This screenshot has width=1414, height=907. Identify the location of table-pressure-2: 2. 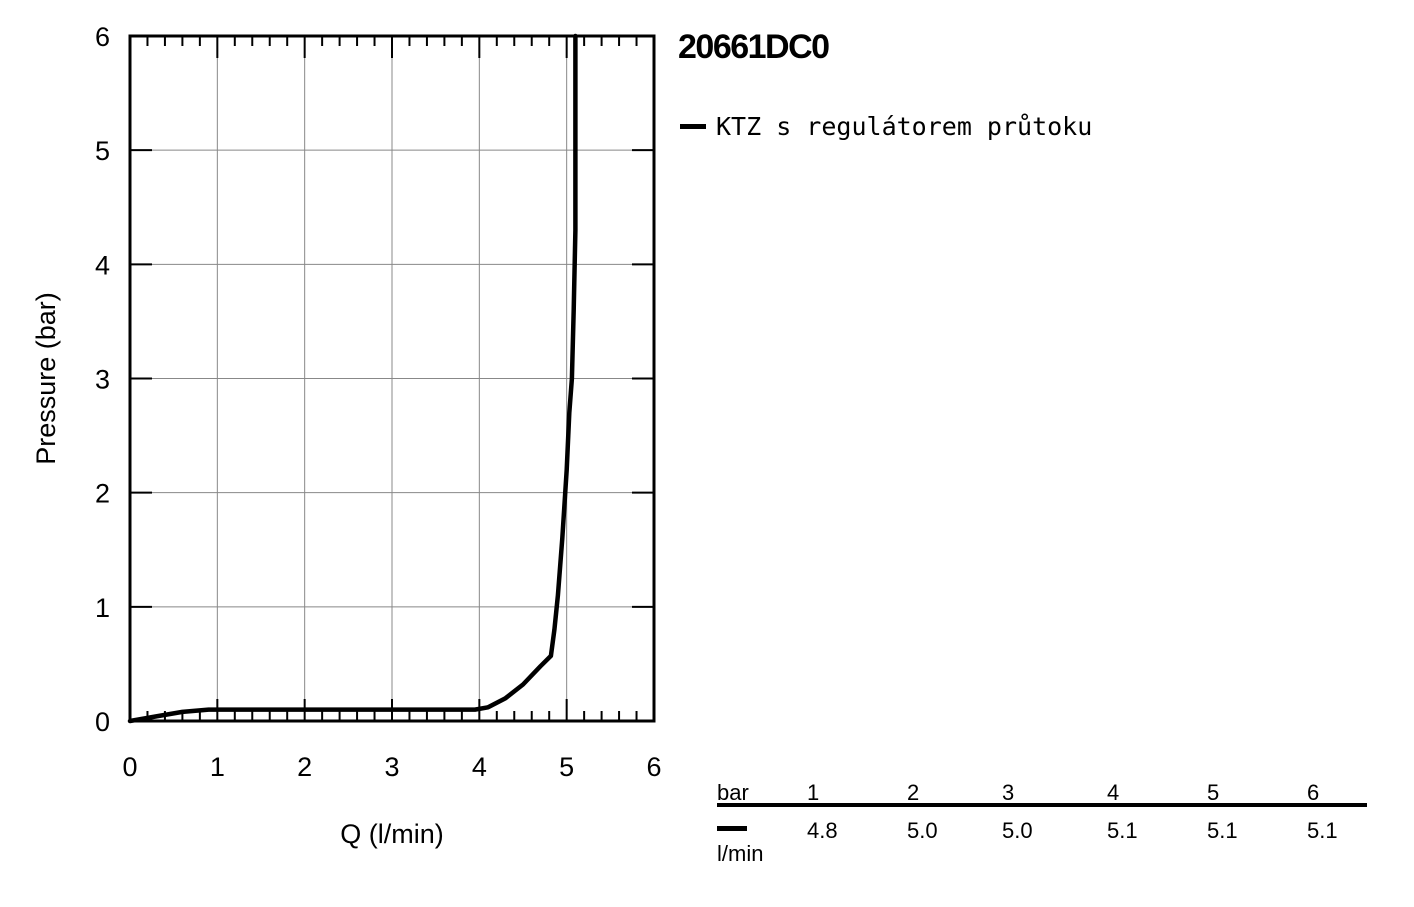
(913, 792).